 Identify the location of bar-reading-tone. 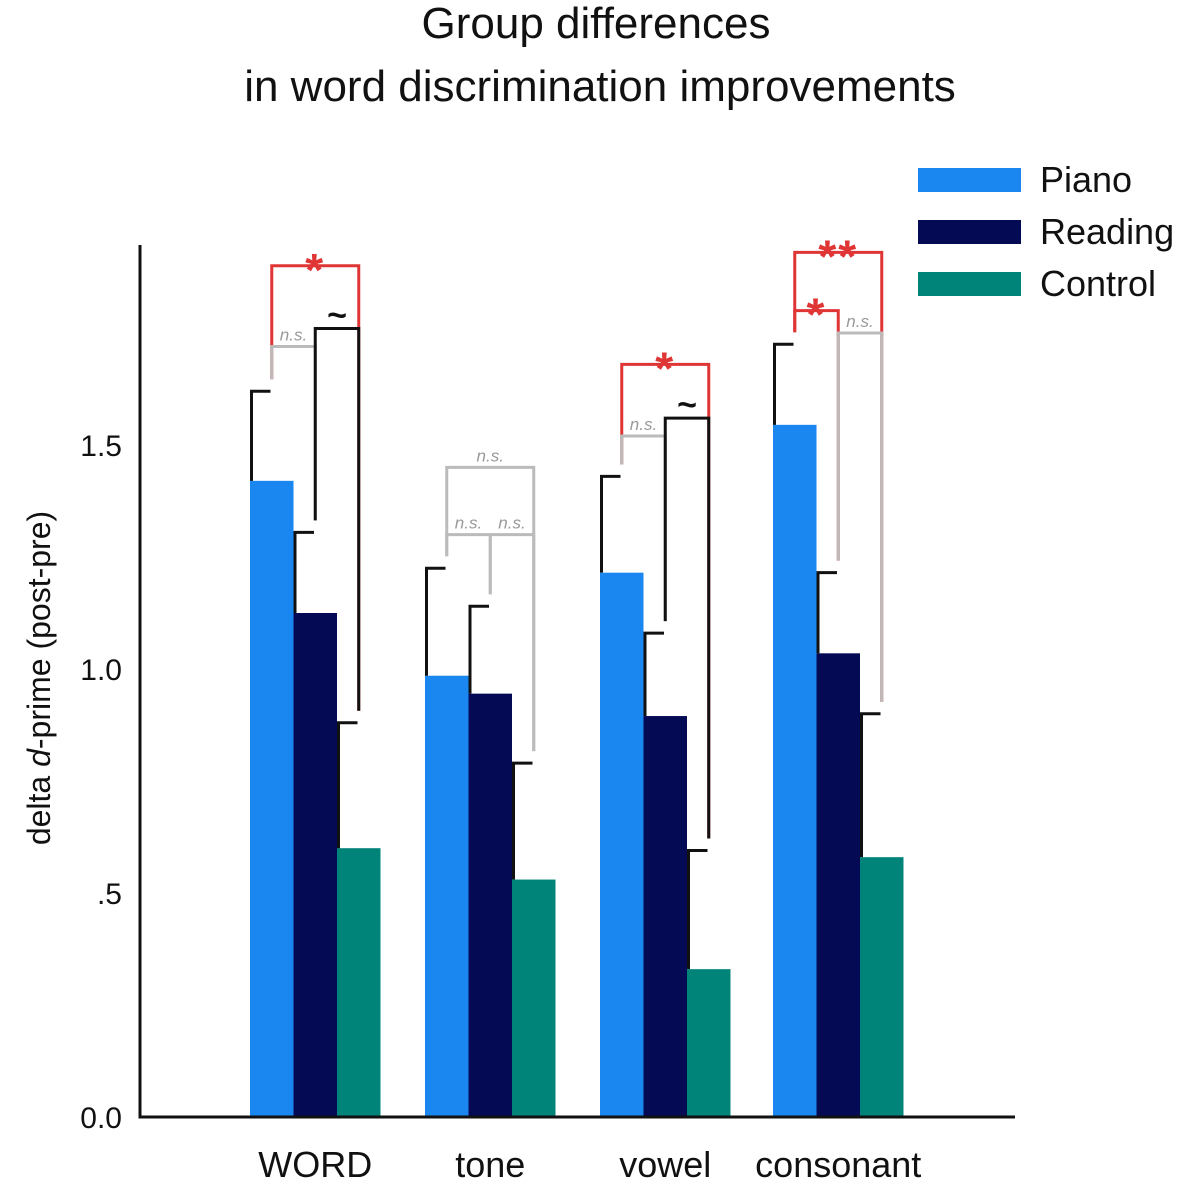
(490, 905).